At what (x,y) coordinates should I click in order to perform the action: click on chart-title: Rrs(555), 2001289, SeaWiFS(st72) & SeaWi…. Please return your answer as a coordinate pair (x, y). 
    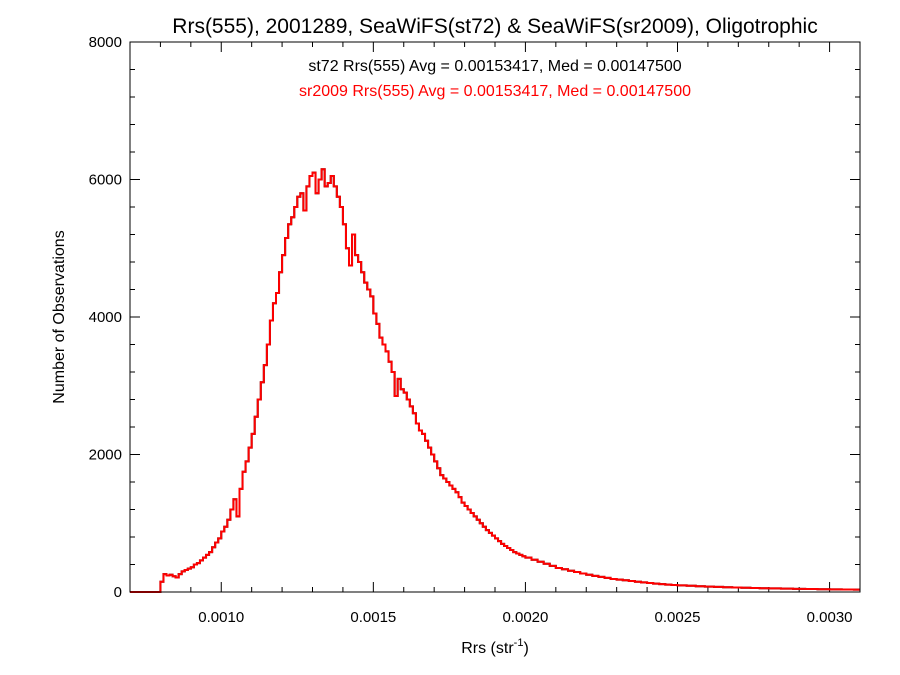
    Looking at the image, I should click on (494, 26).